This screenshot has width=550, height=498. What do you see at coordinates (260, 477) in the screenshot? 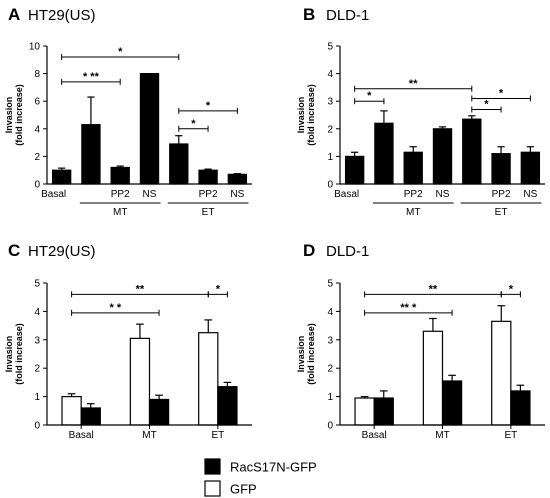
I see `legend: RacS17N-GFP GFP` at bounding box center [260, 477].